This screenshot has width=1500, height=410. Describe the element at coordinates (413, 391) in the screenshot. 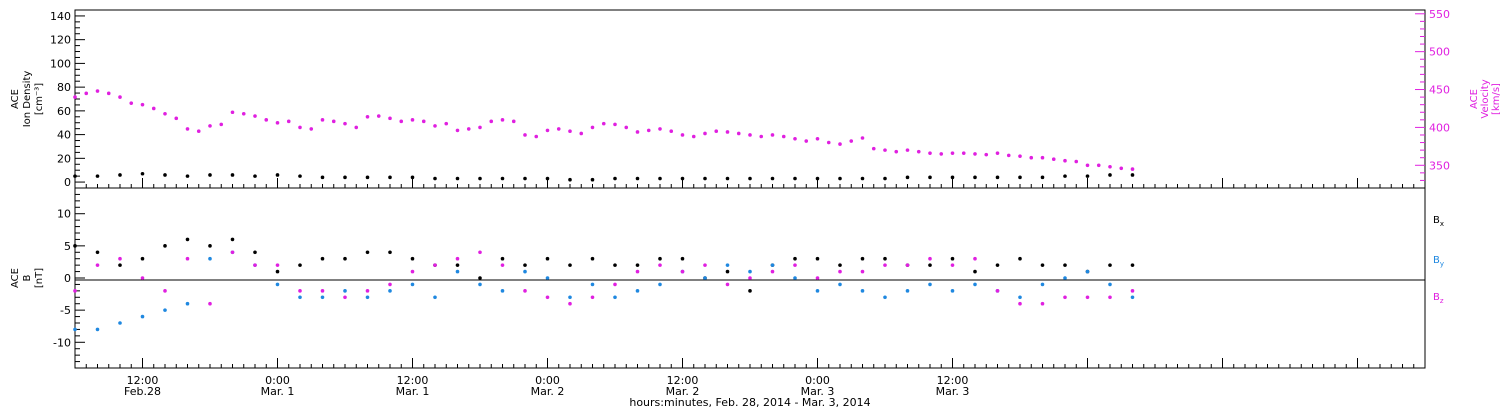

I see `x-tick-date-label: Mar. 1` at that location.